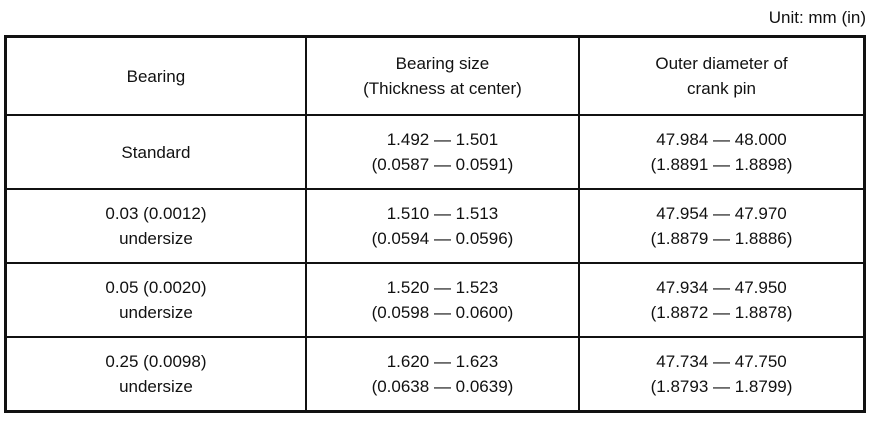 Image resolution: width=896 pixels, height=432 pixels. I want to click on cell-text: 1.492 — 1.501, so click(442, 139).